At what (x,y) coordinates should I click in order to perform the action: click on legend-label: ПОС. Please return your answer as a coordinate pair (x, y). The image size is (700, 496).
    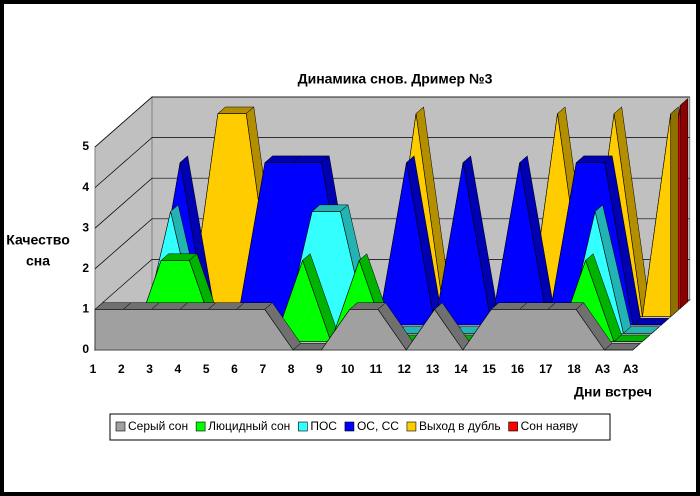
    Looking at the image, I should click on (323, 426).